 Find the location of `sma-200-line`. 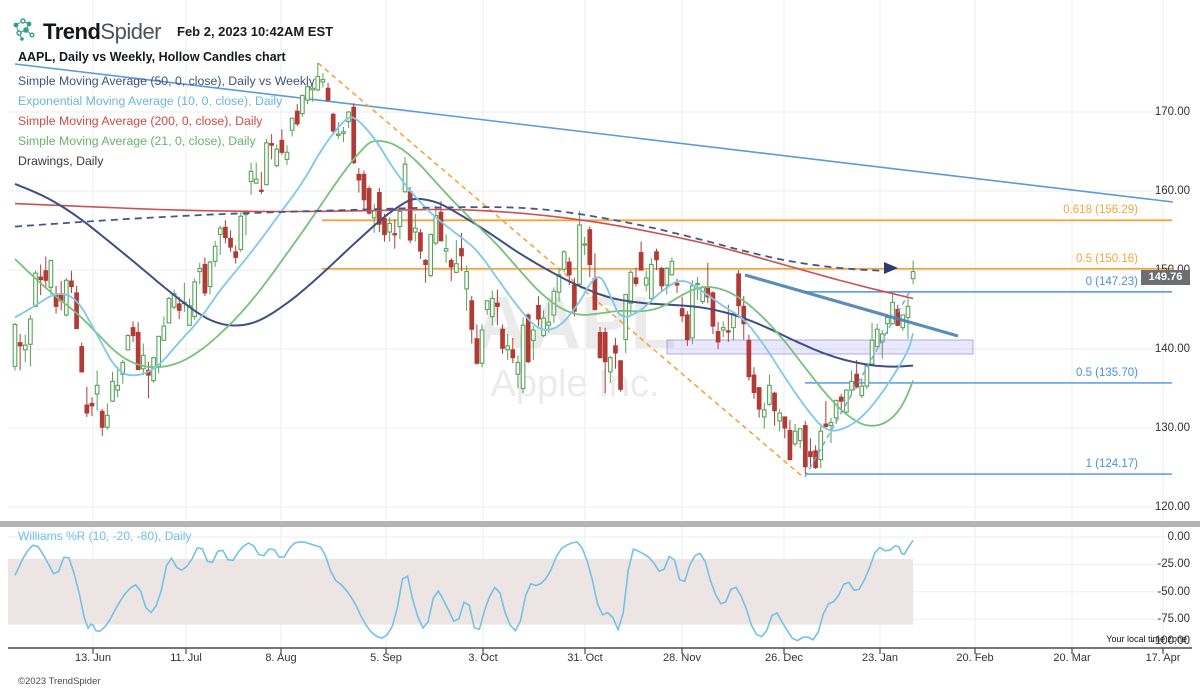

sma-200-line is located at coordinates (464, 251).